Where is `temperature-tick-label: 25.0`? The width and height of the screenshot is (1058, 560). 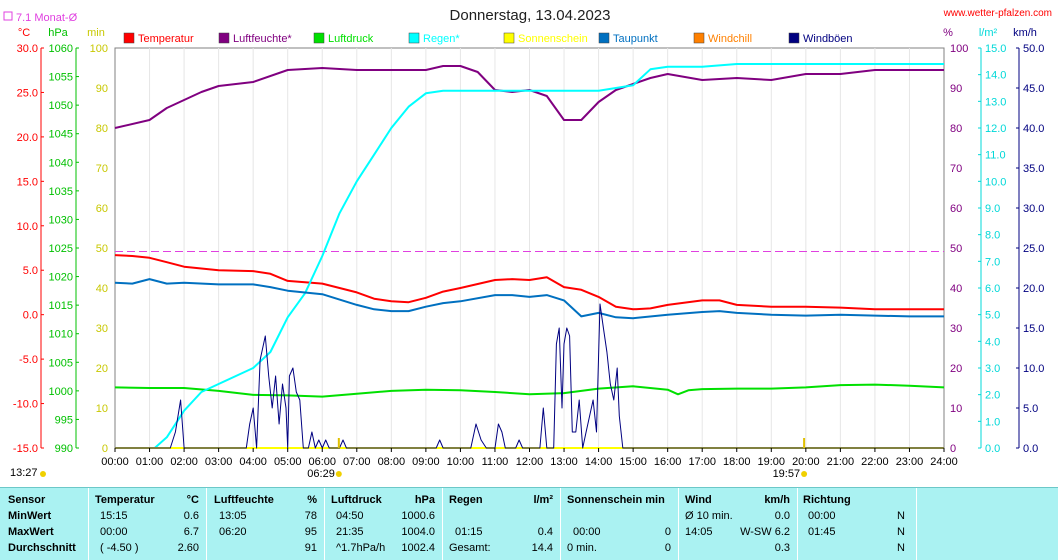 temperature-tick-label: 25.0 is located at coordinates (27, 93).